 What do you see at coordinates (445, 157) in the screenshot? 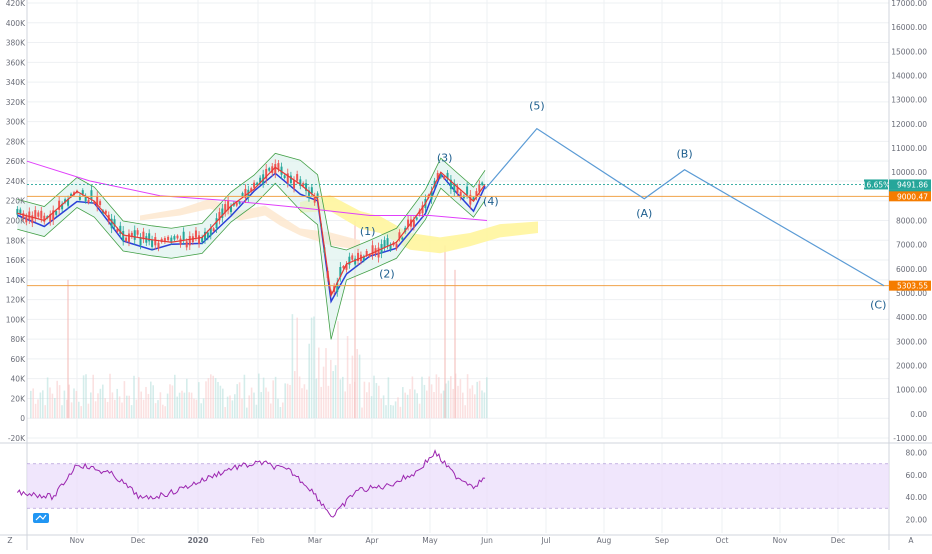
I see `wave-label-3: (3)` at bounding box center [445, 157].